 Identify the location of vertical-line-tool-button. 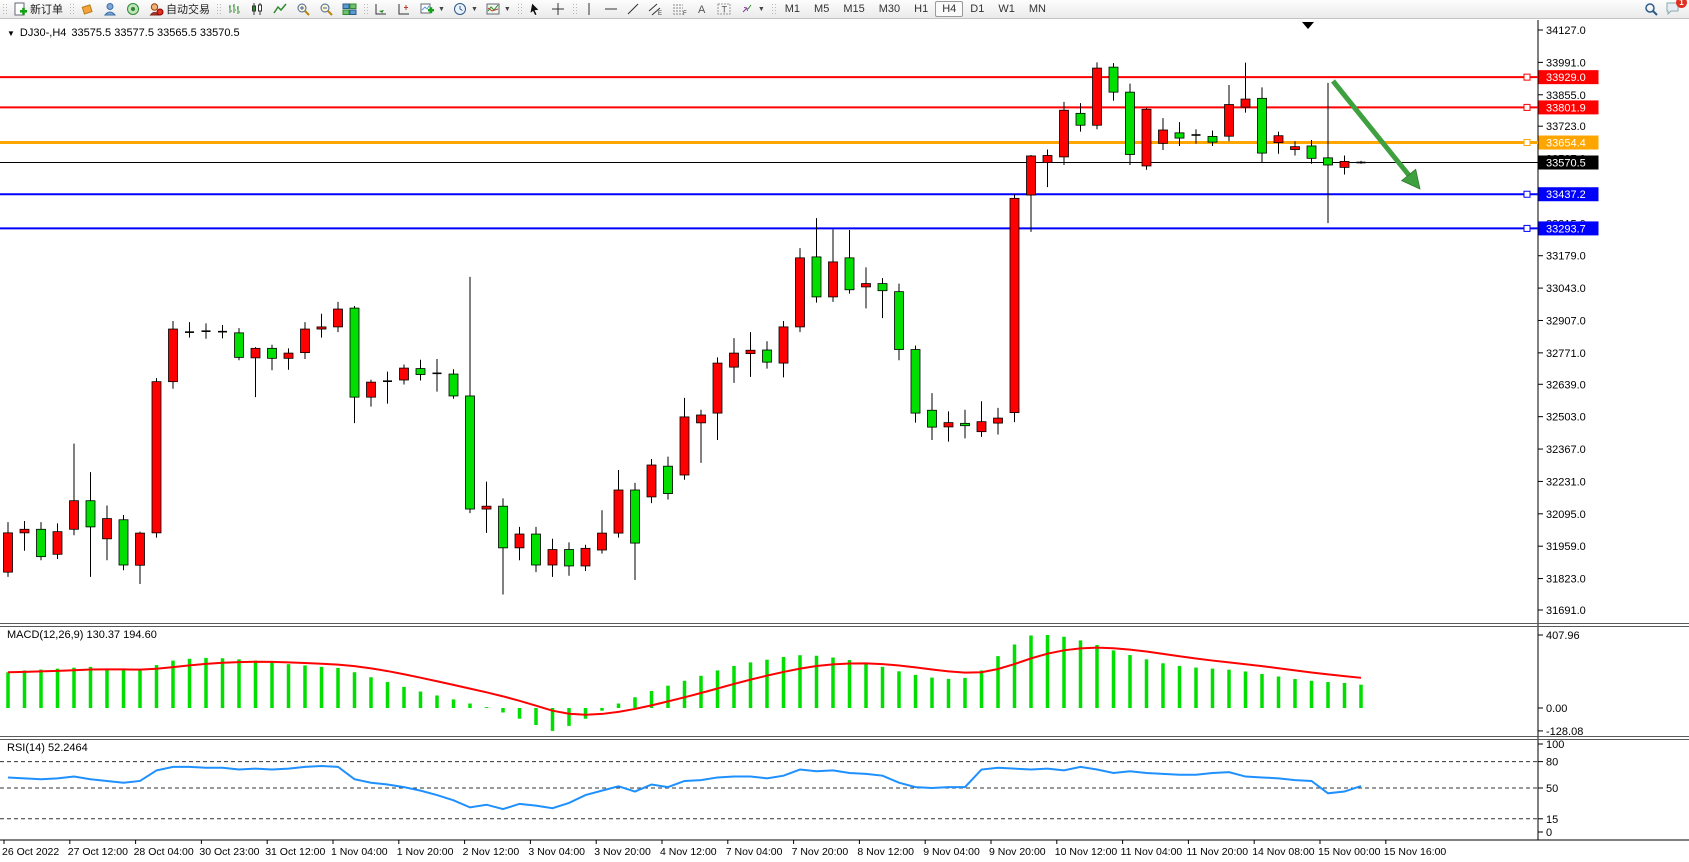
(589, 9).